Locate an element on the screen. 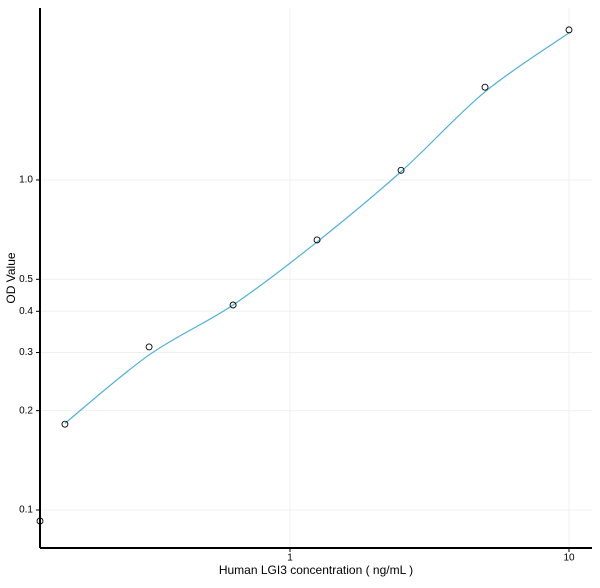  x-tick-label: 10 is located at coordinates (569, 558).